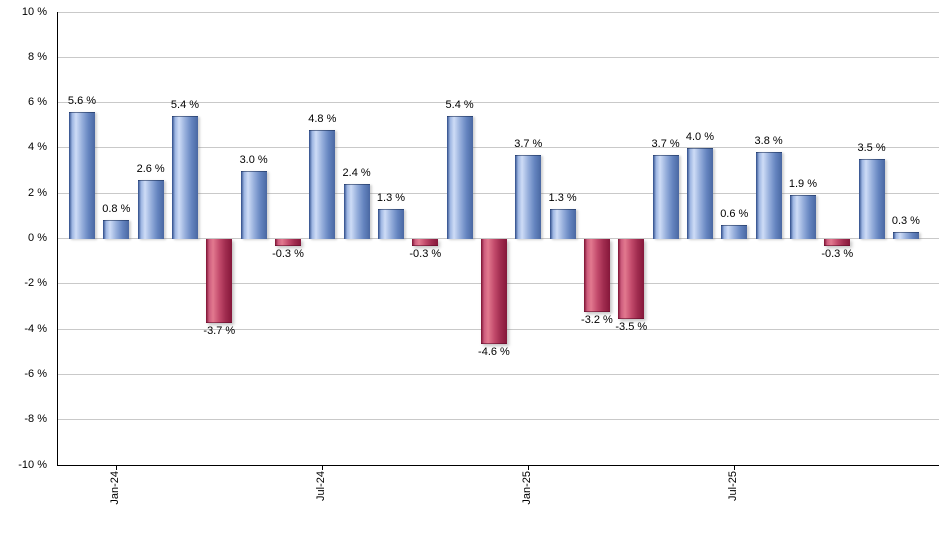 This screenshot has height=550, width=940. I want to click on y-tick-label: -8 %, so click(35, 419).